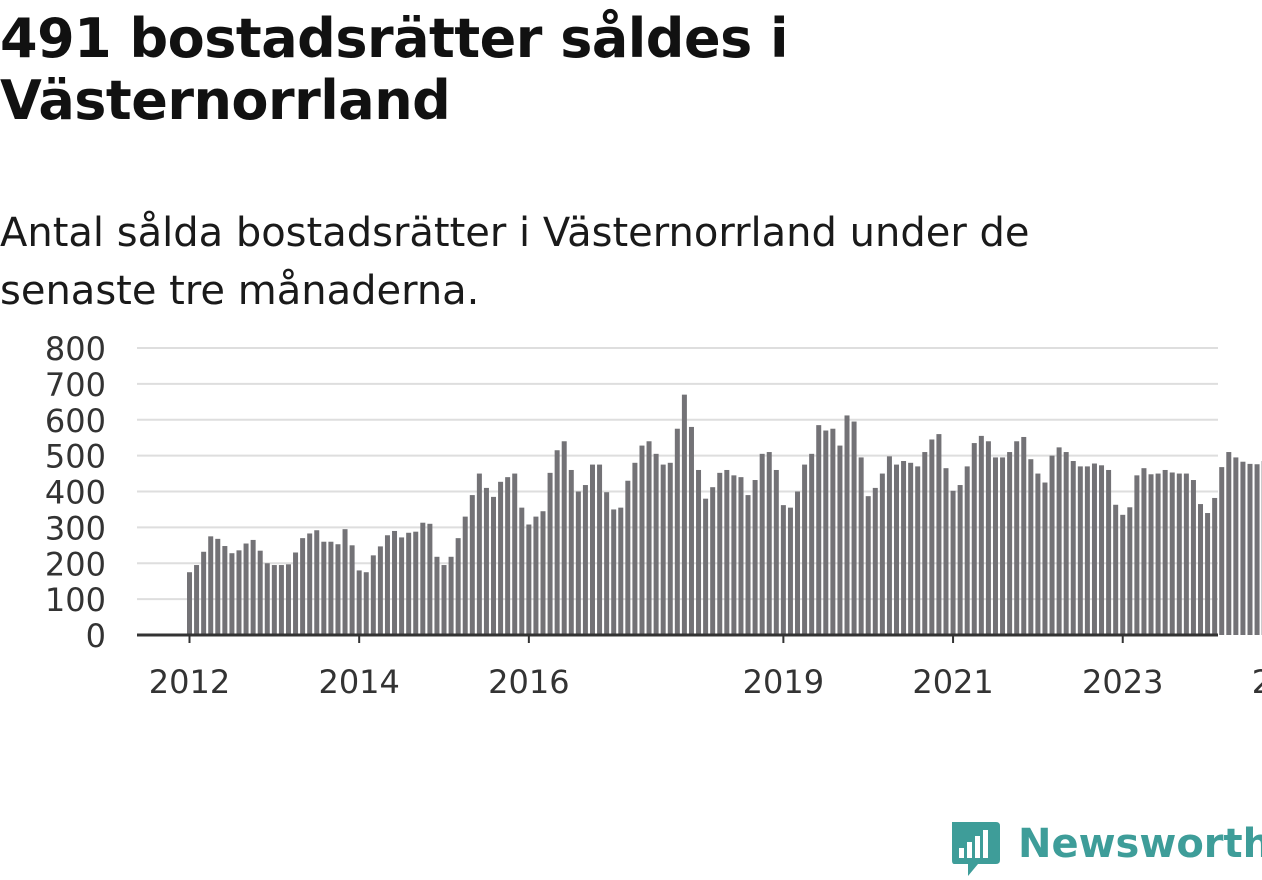  Describe the element at coordinates (75, 528) in the screenshot. I see `y-tick-label: 300` at that location.